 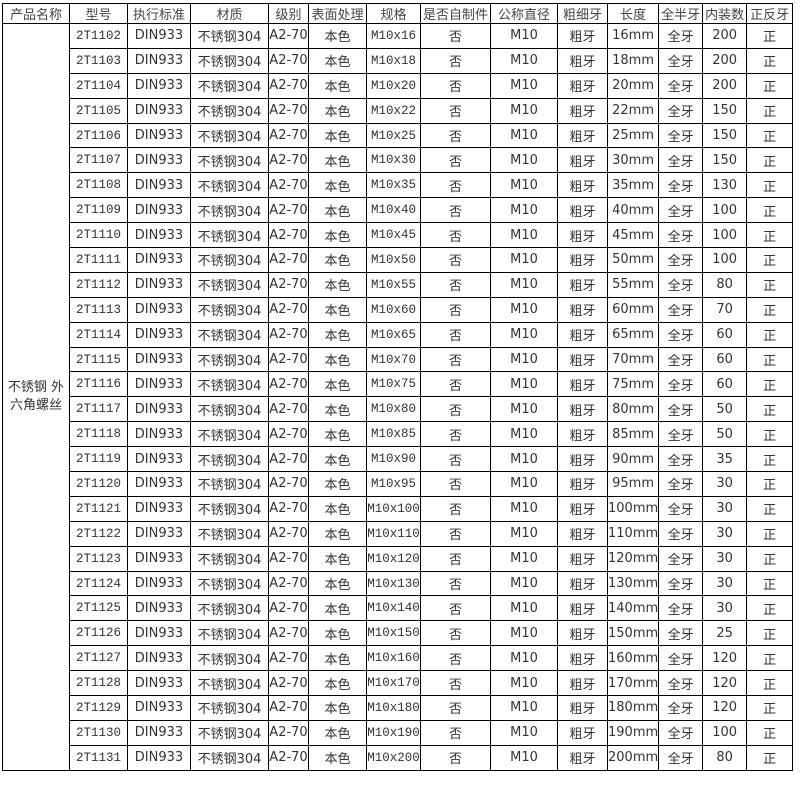 What do you see at coordinates (633, 434) in the screenshot?
I see `cell-length: 85mm` at bounding box center [633, 434].